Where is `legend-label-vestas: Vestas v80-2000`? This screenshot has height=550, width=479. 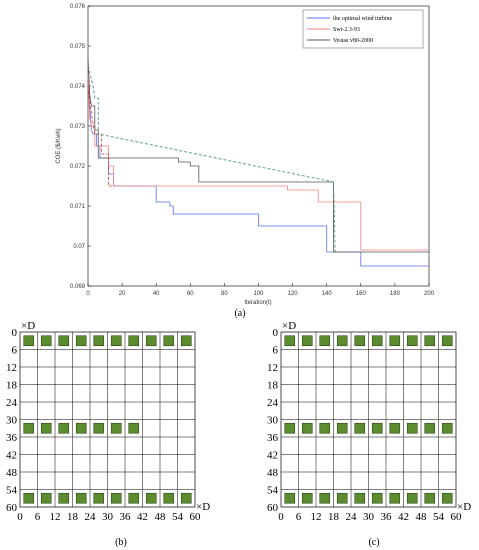
legend-label-vestas: Vestas v80-2000 is located at coordinates (353, 41).